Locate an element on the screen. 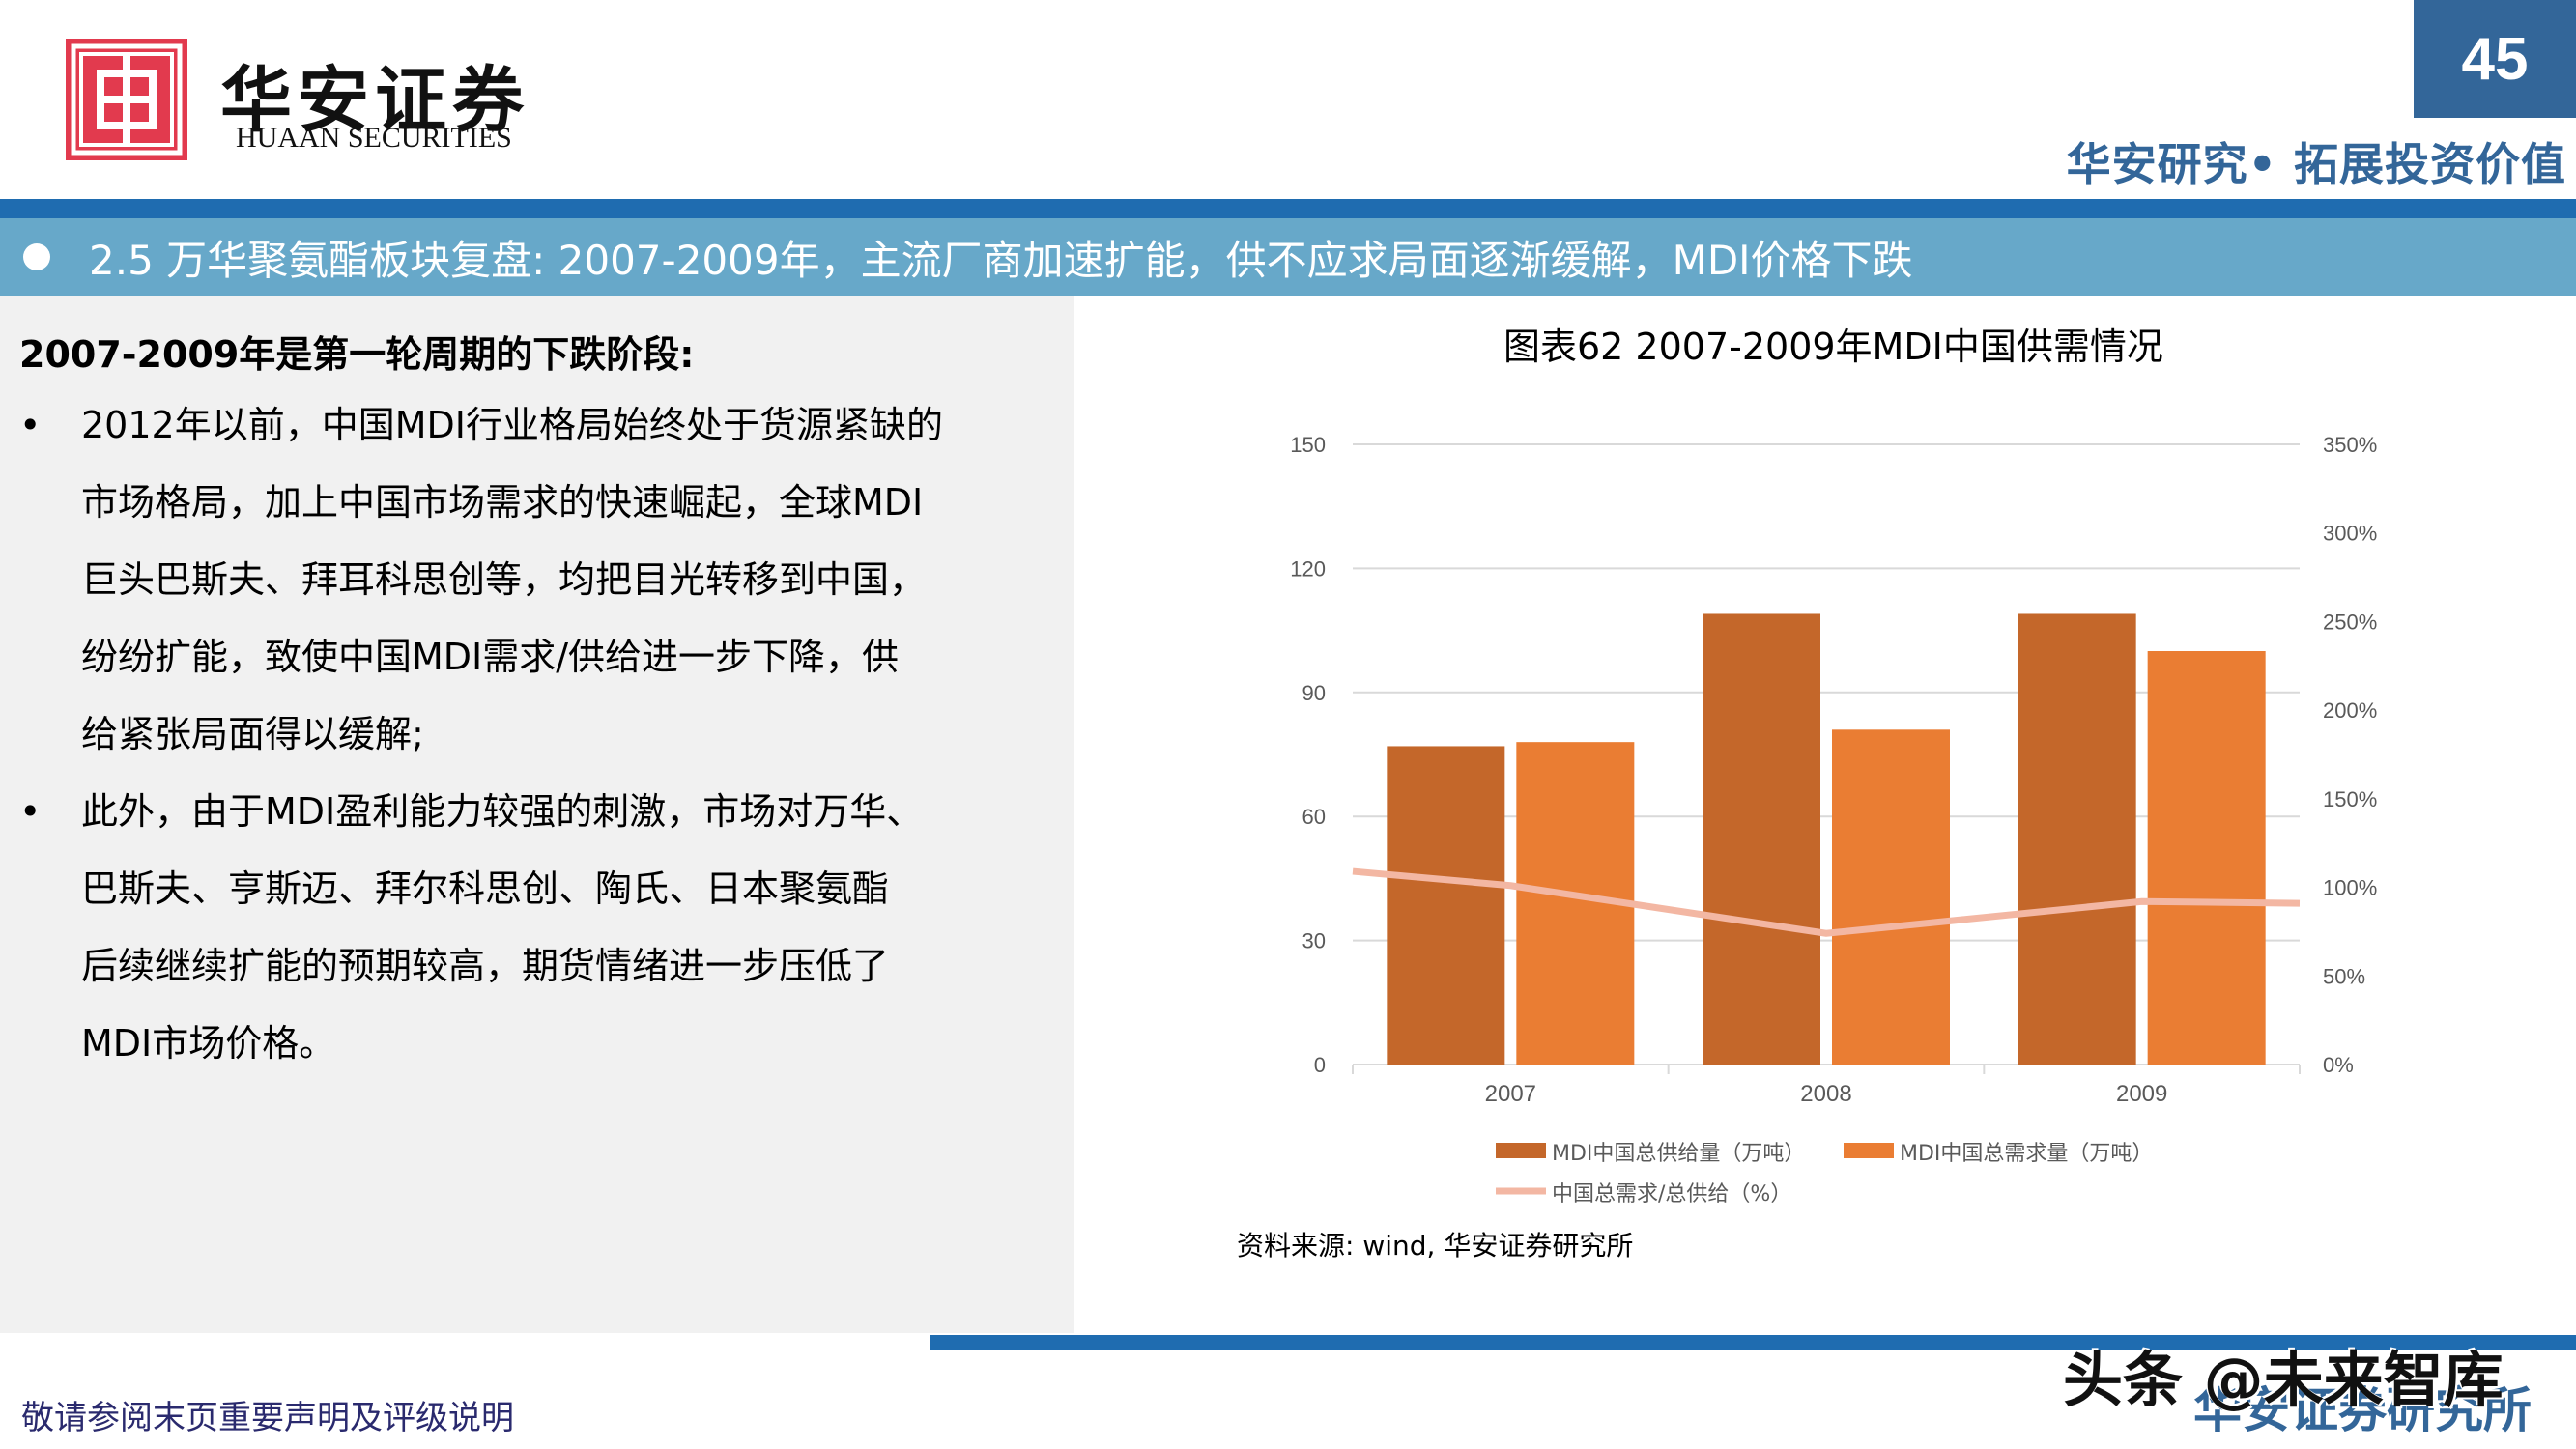  x-tick-label: 2008 is located at coordinates (1826, 1094).